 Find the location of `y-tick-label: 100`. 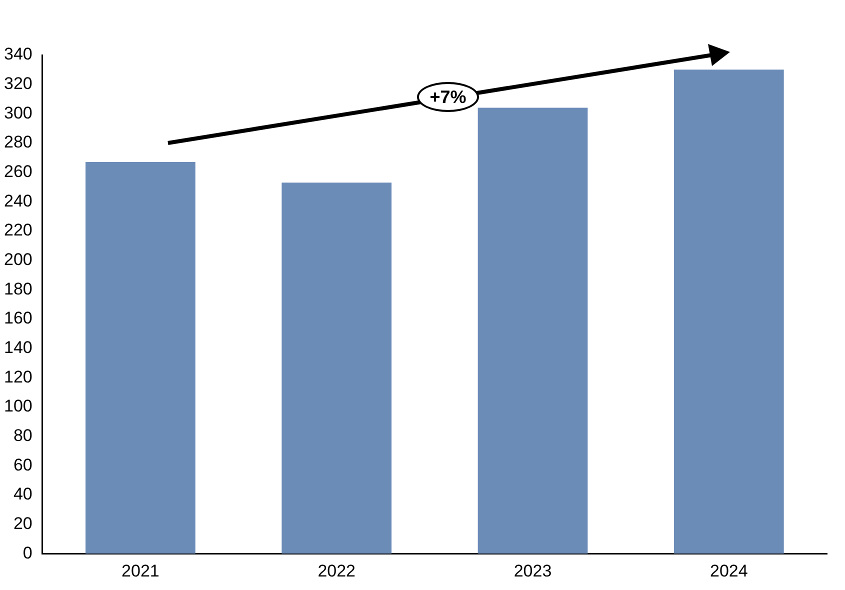

y-tick-label: 100 is located at coordinates (18, 406).